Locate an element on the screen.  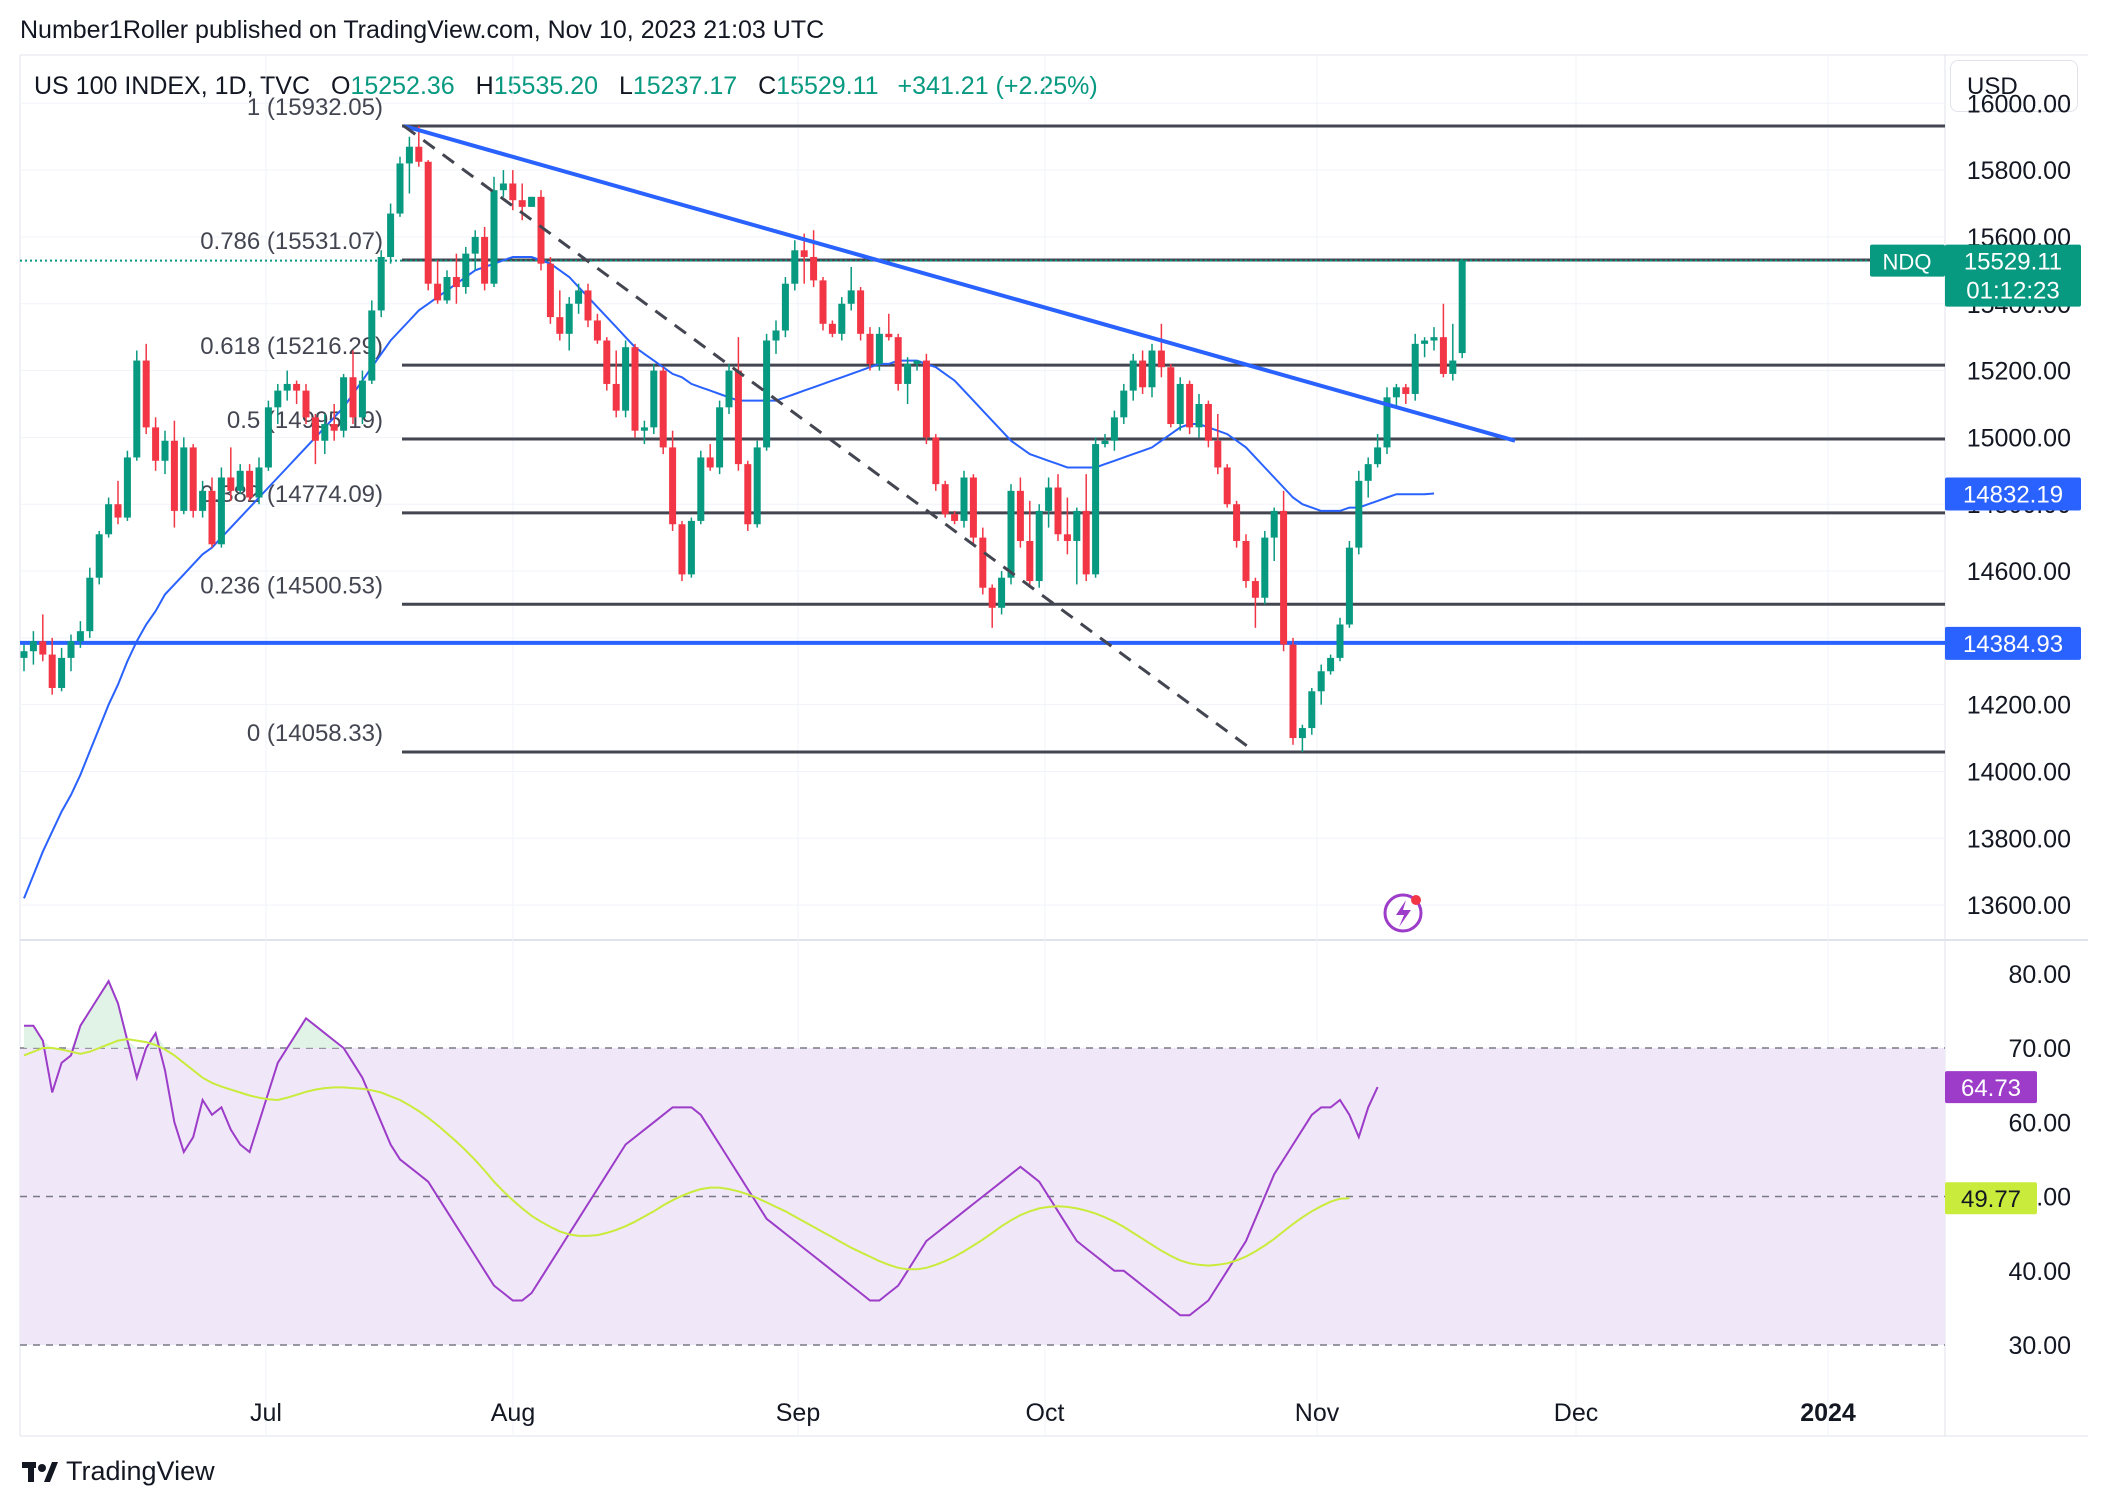
high-label: H is located at coordinates (484, 86).